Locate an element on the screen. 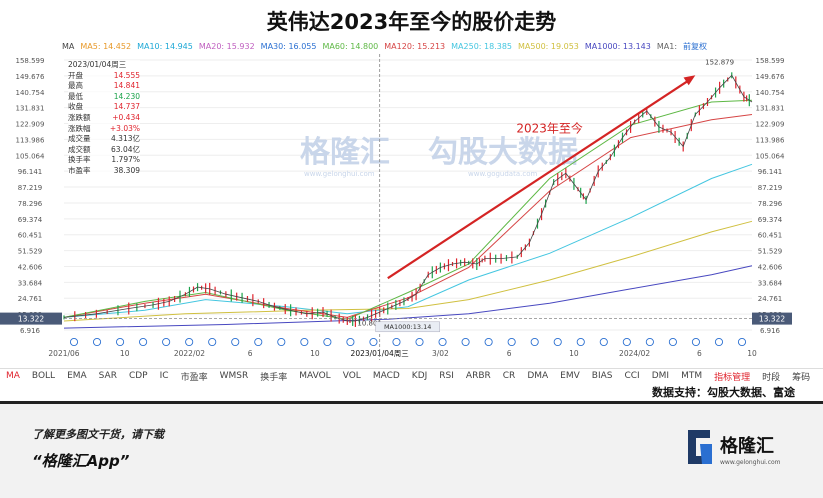  info-value: +3.03% is located at coordinates (124, 128).